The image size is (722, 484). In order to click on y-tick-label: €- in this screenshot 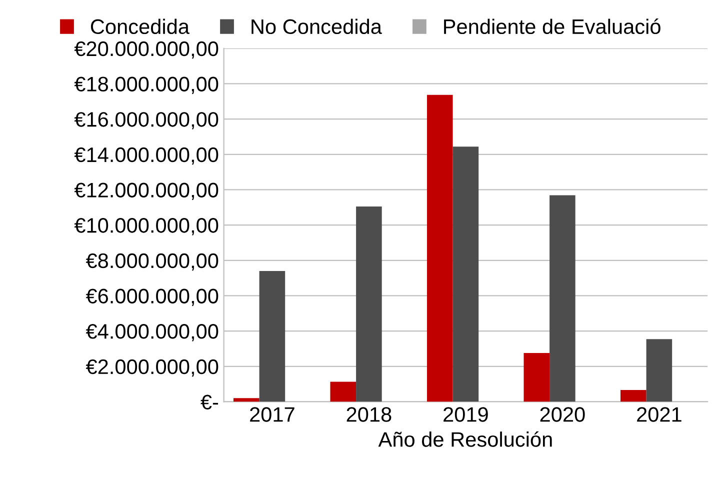, I will do `click(209, 402)`.